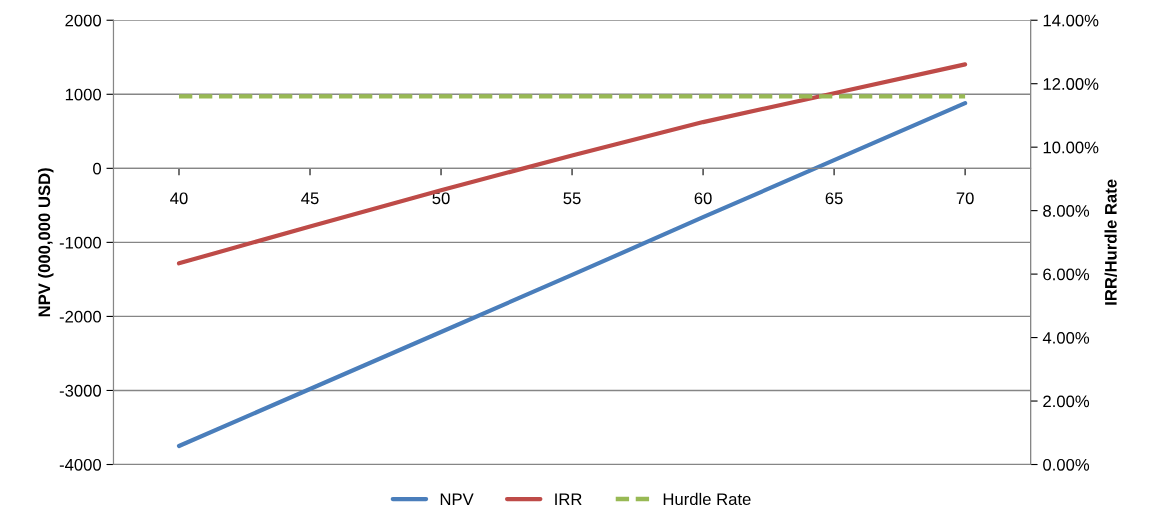 The image size is (1158, 519). What do you see at coordinates (179, 198) in the screenshot?
I see `x-tick-label: 40` at bounding box center [179, 198].